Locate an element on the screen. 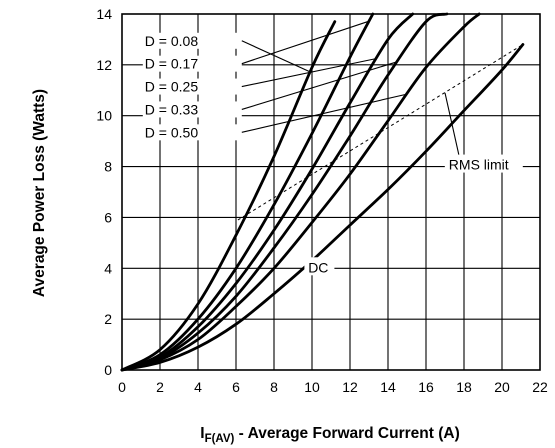 This screenshot has height=448, width=555. label-d-0-17: D = 0.17 is located at coordinates (172, 64).